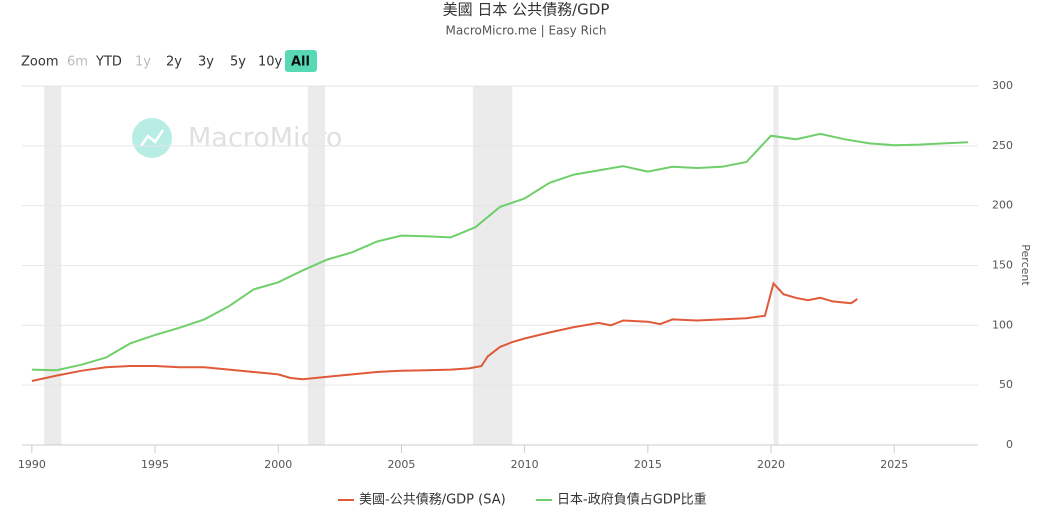  I want to click on y-tick-label: 300, so click(1002, 85).